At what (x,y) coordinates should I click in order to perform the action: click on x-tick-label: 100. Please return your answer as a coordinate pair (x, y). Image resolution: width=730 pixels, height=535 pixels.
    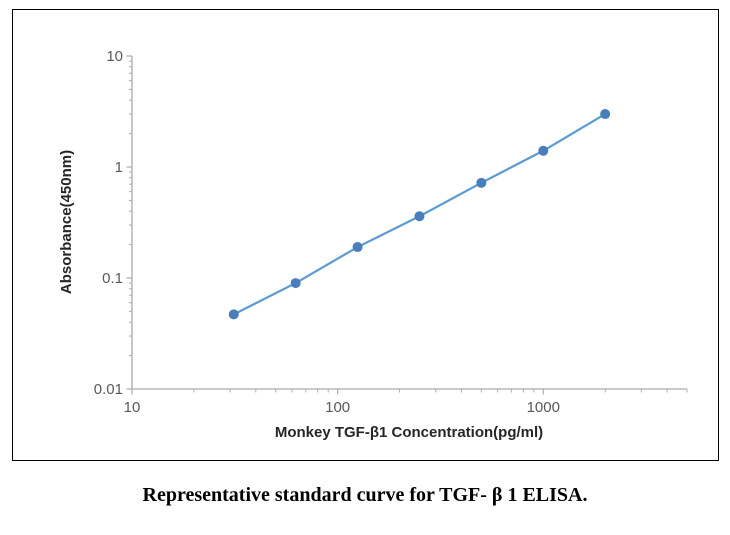
    Looking at the image, I should click on (337, 407).